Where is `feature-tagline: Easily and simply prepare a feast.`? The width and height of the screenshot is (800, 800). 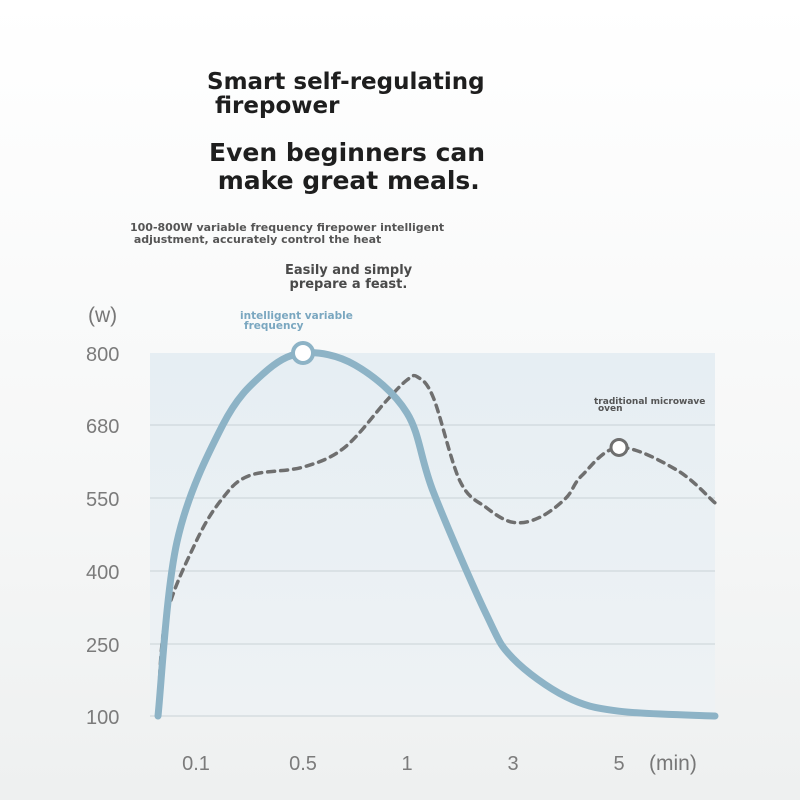
feature-tagline: Easily and simply prepare a feast. is located at coordinates (349, 277).